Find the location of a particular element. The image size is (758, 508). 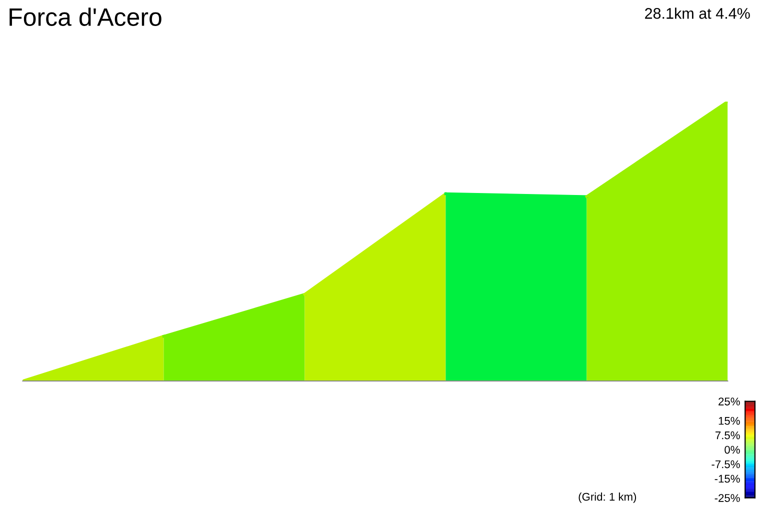

chart-subtitle: 28.1km at 4.4% is located at coordinates (697, 13).